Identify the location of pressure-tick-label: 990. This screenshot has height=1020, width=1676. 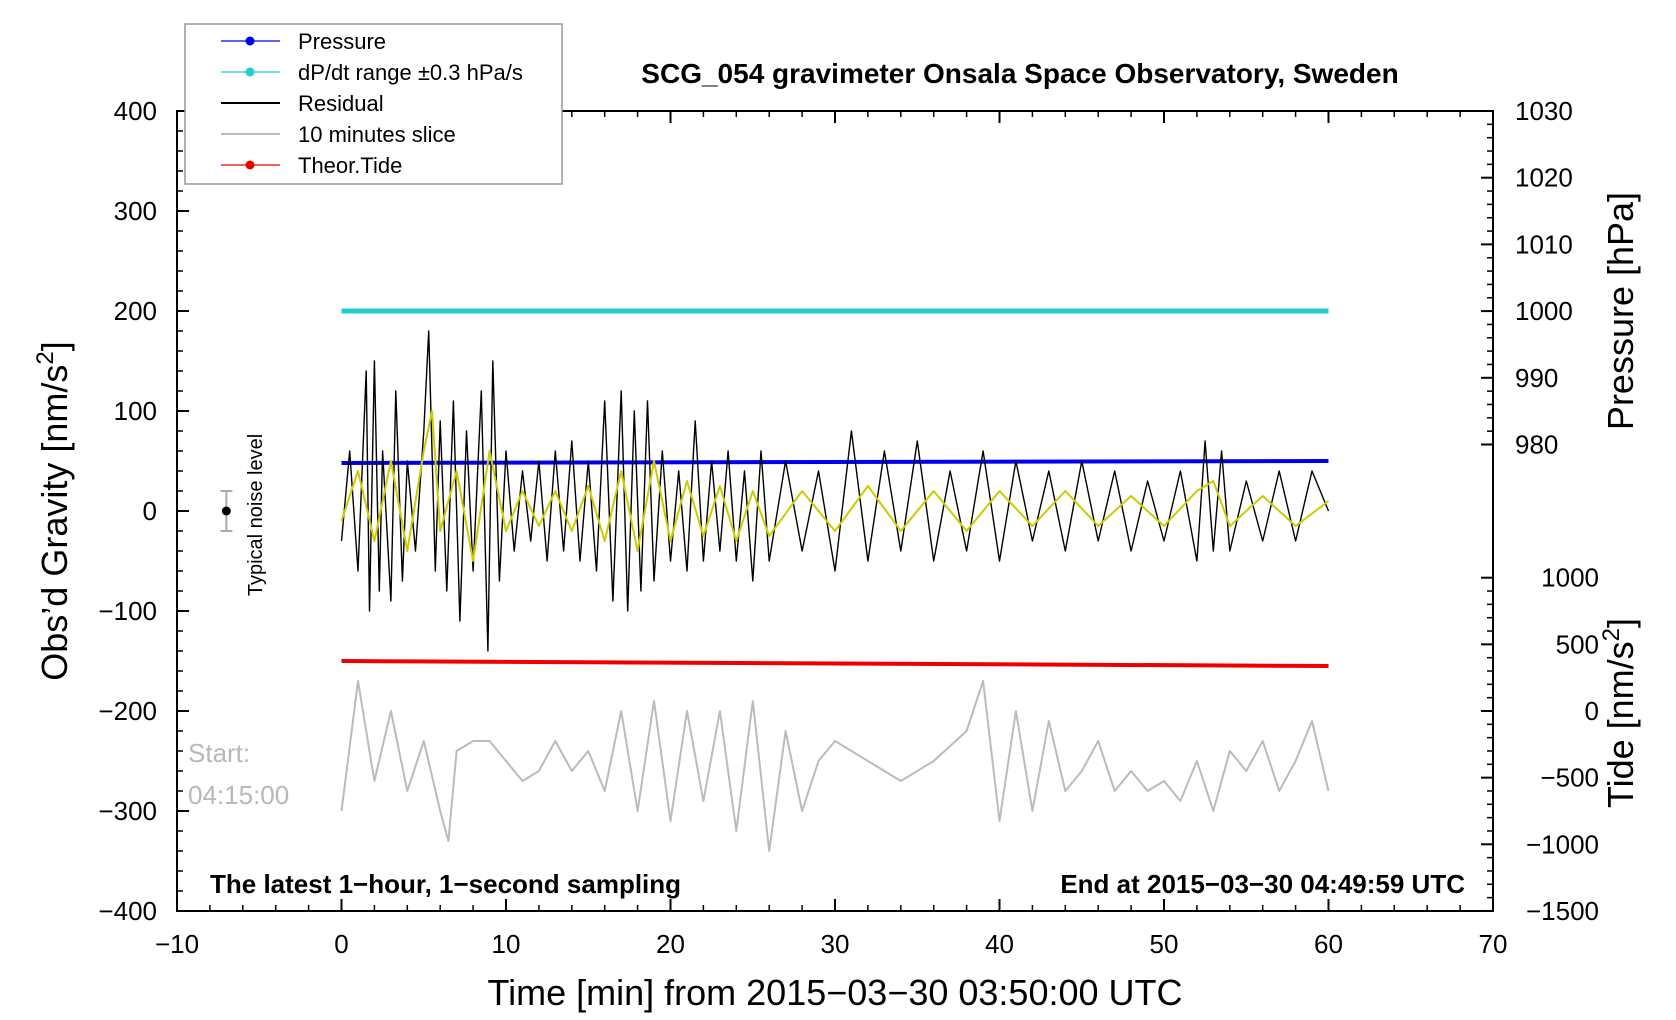
(1536, 378).